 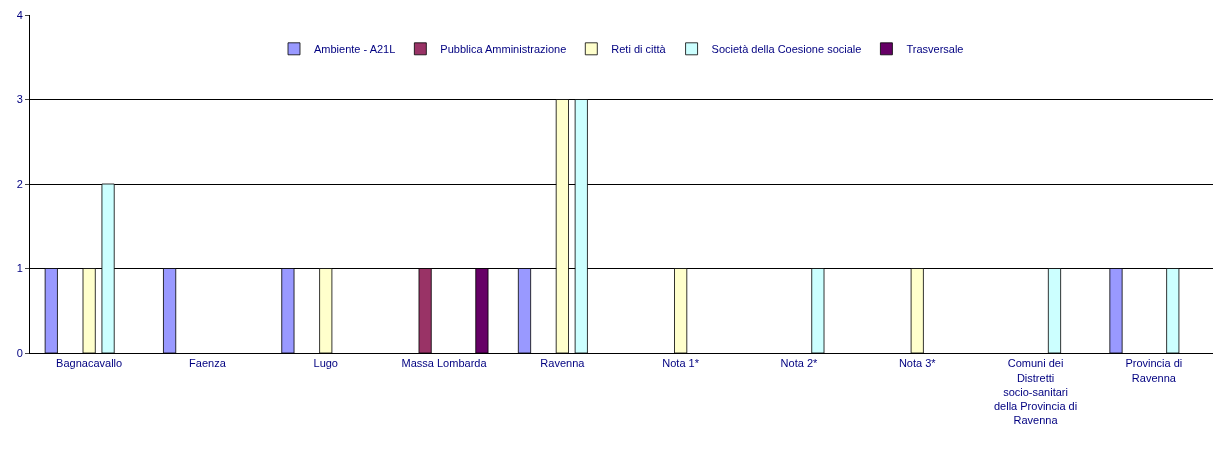 What do you see at coordinates (208, 363) in the screenshot?
I see `x-tick-label: Faenza` at bounding box center [208, 363].